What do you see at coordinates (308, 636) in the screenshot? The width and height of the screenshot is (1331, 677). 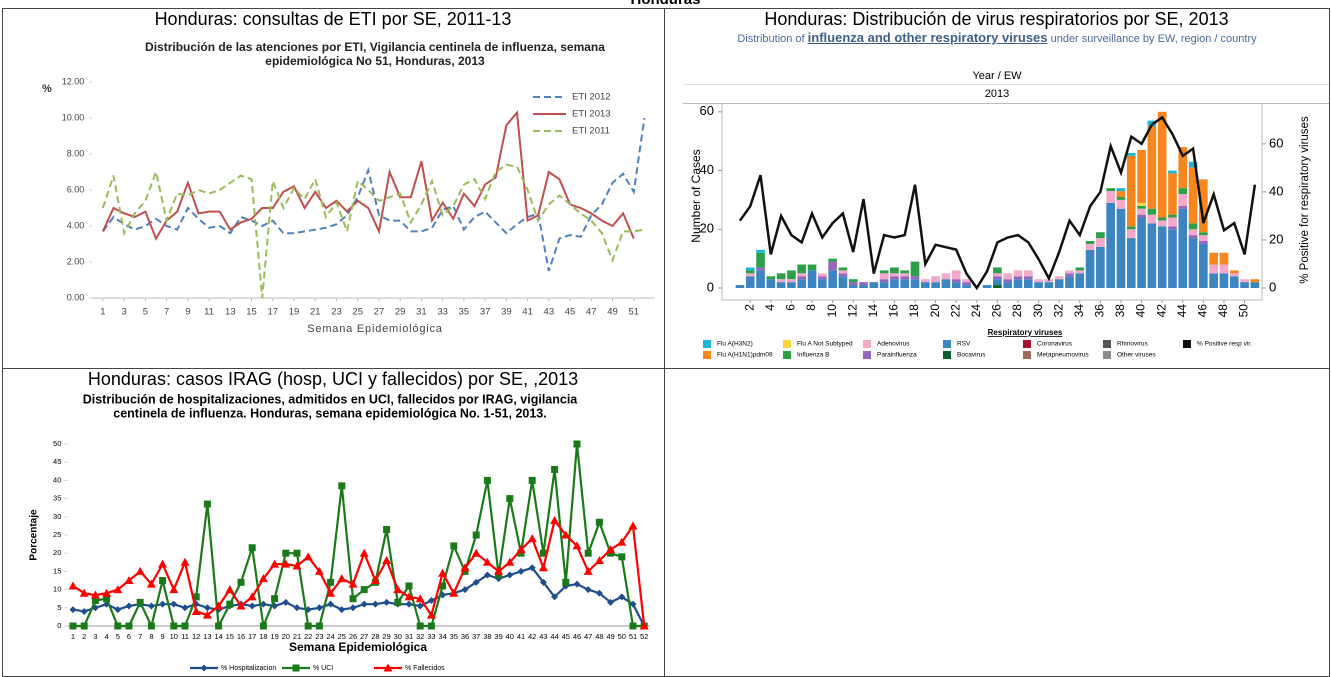 I see `x-tick-label: 22` at bounding box center [308, 636].